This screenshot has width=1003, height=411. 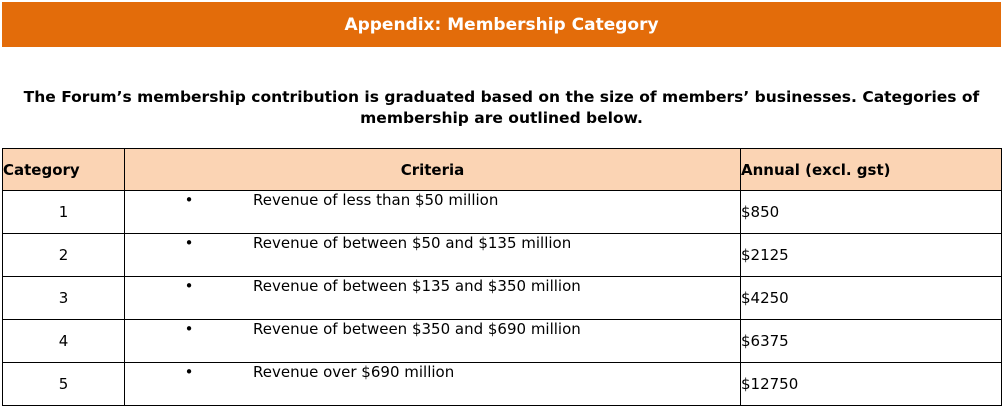 I want to click on category-cell: 4, so click(x=63, y=341).